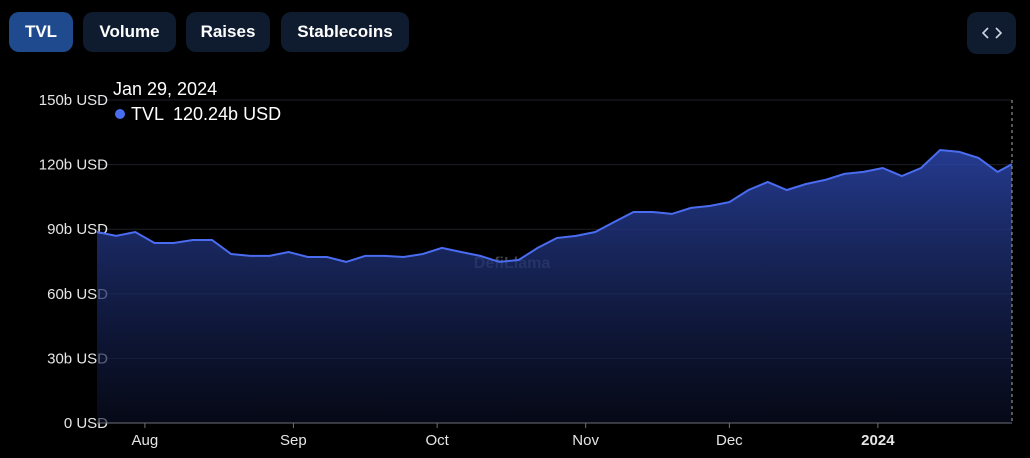 Image resolution: width=1030 pixels, height=458 pixels. Describe the element at coordinates (437, 440) in the screenshot. I see `x-tick-label: Oct` at that location.